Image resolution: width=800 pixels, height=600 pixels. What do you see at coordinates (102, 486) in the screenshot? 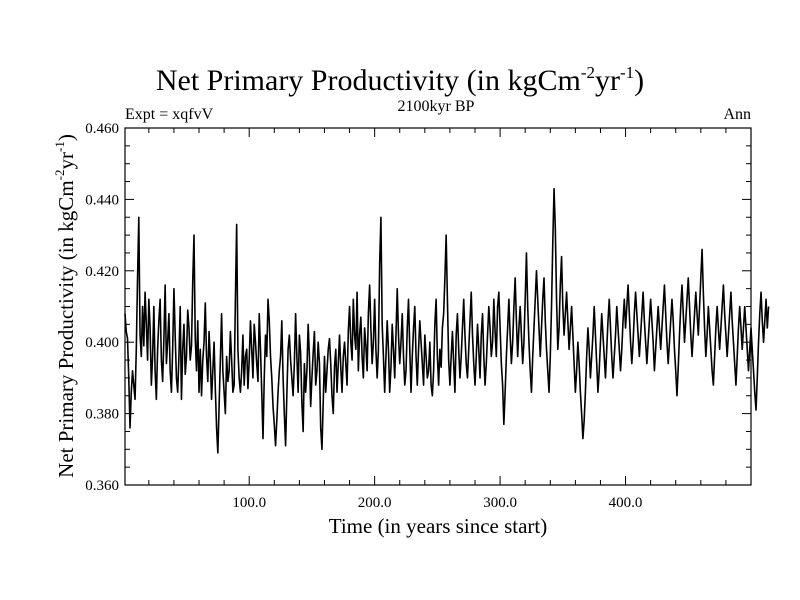
I see `y-tick-label: 0.360` at bounding box center [102, 486].